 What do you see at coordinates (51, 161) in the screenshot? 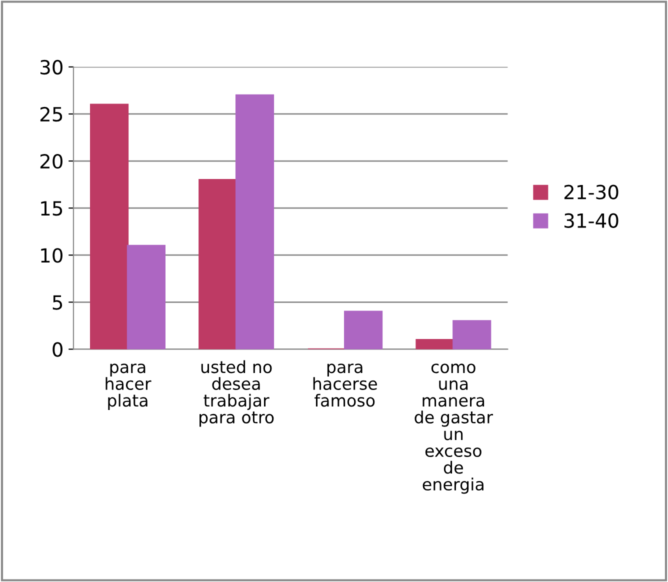
I see `y-tick-label: 20` at bounding box center [51, 161].